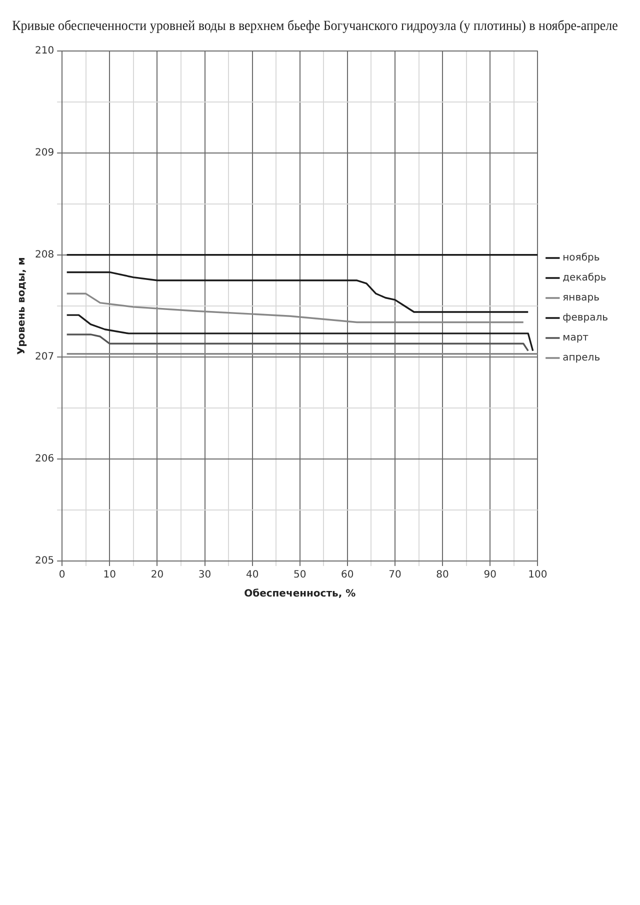 Image resolution: width=640 pixels, height=905 pixels. Describe the element at coordinates (205, 575) in the screenshot. I see `x-tick-label: 30` at that location.